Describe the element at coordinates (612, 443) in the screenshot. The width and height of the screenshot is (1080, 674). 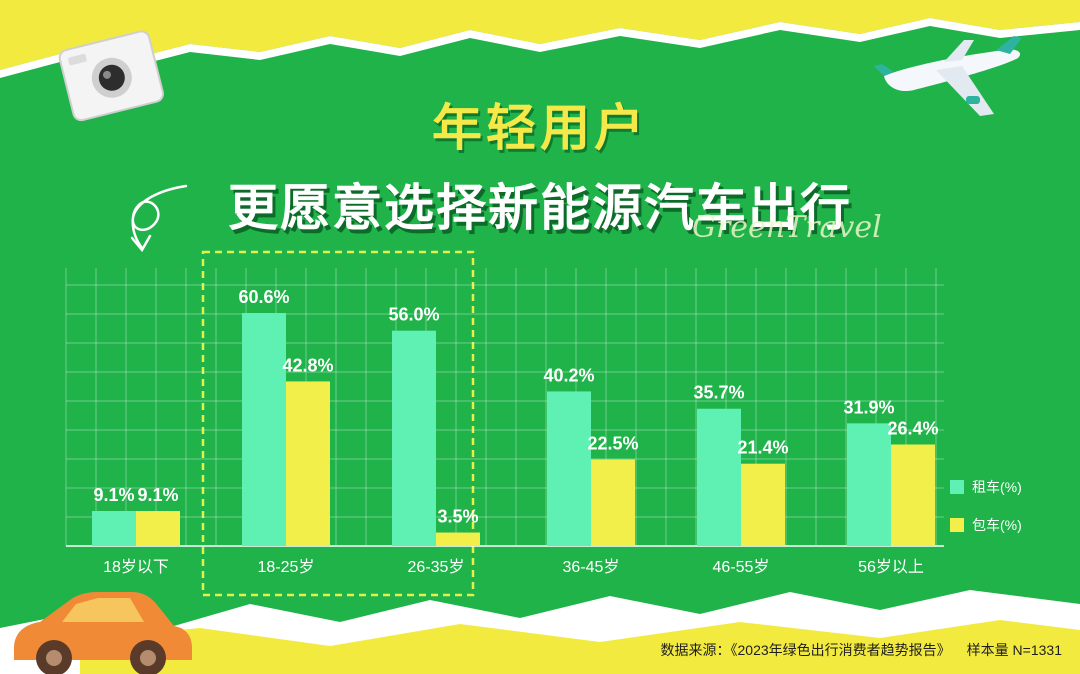
I see `data-label: 22.5%` at that location.